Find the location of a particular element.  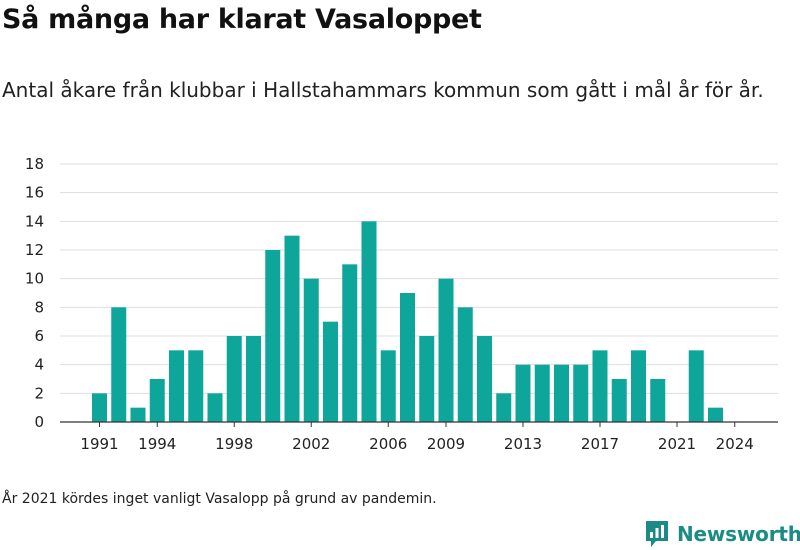

bar-2006 is located at coordinates (388, 386).